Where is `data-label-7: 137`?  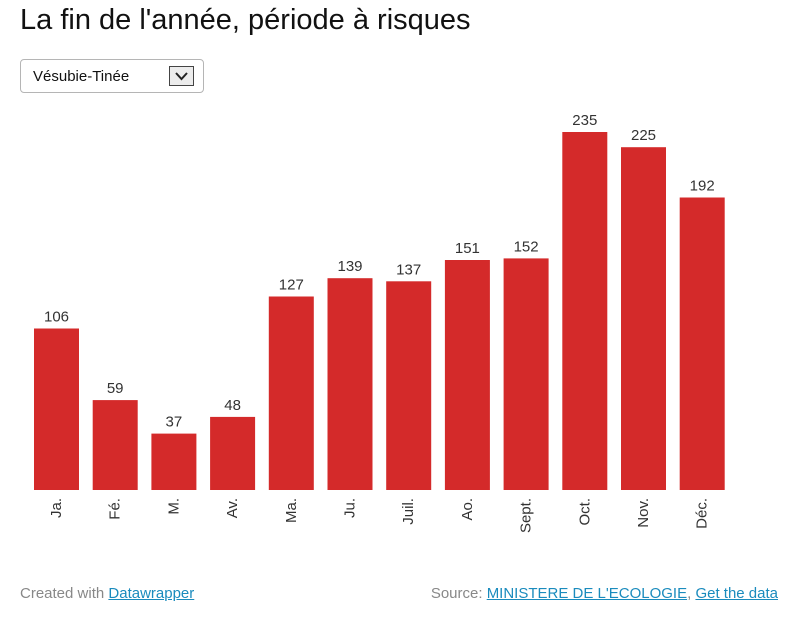 data-label-7: 137 is located at coordinates (408, 269).